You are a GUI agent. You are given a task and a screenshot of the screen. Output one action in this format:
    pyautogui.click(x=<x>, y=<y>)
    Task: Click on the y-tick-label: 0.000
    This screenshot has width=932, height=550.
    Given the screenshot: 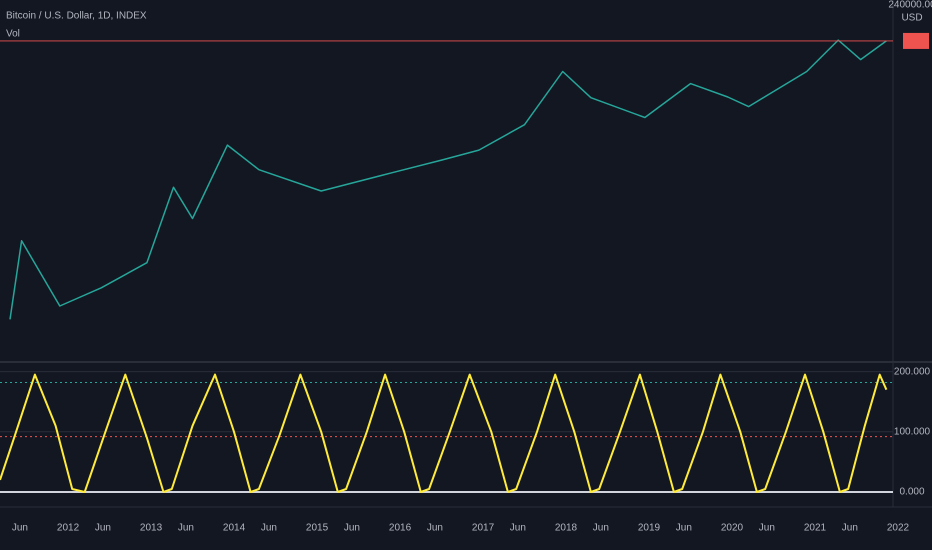 What is the action you would take?
    pyautogui.click(x=911, y=492)
    